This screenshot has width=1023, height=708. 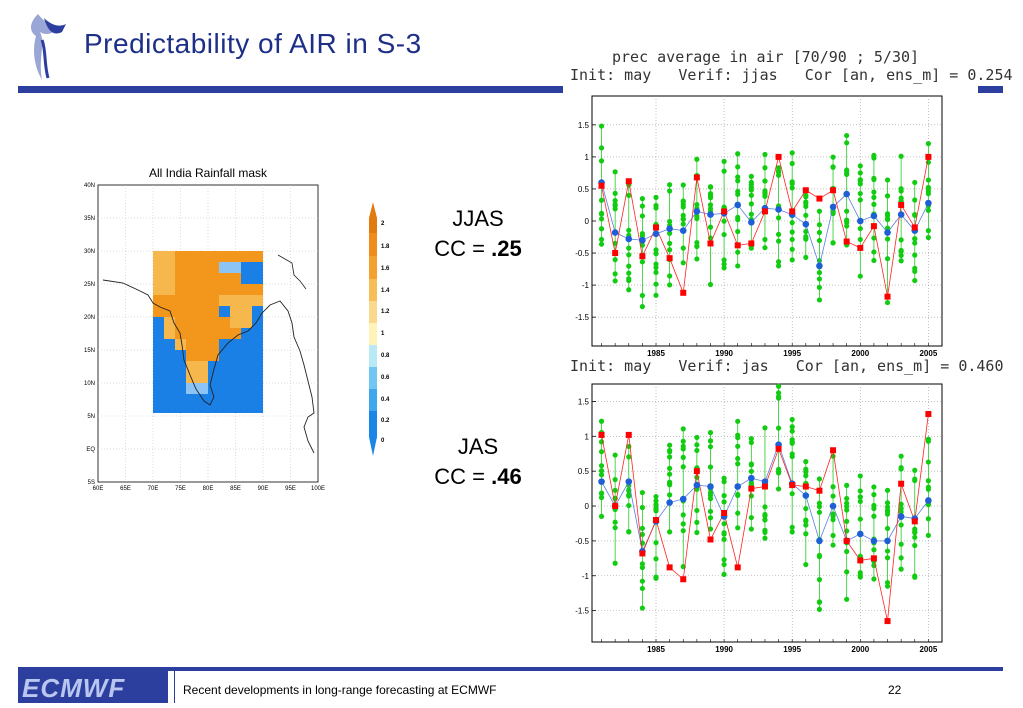 What do you see at coordinates (860, 353) in the screenshot?
I see `x-tick-label: 2000` at bounding box center [860, 353].